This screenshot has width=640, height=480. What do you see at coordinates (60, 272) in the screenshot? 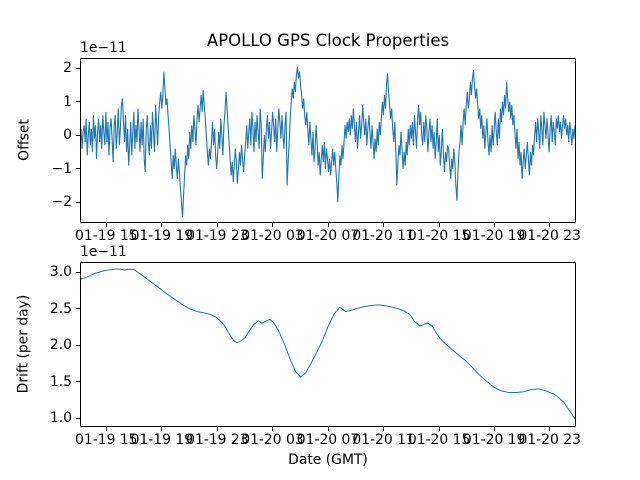
I see `y-tick-label: 3.0` at bounding box center [60, 272].